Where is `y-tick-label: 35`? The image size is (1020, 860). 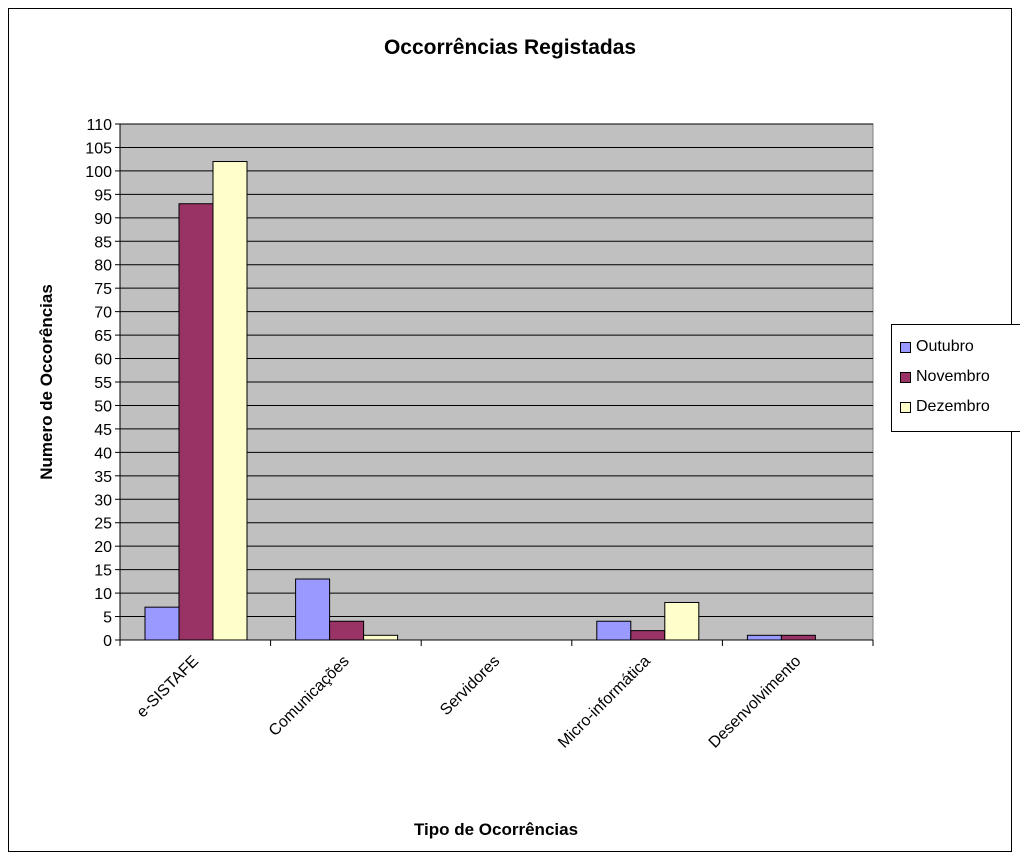
y-tick-label: 35 is located at coordinates (103, 477).